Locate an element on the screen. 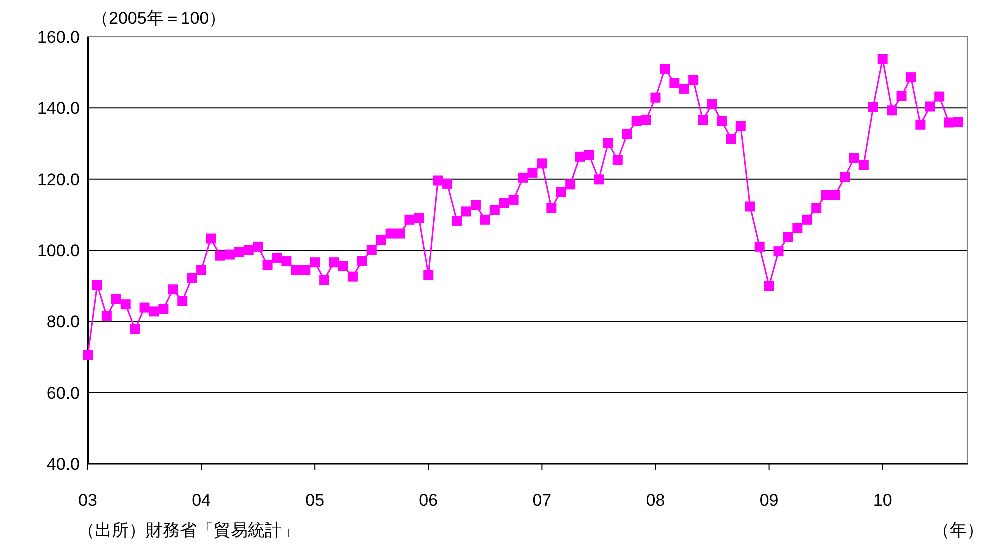 This screenshot has height=546, width=989. text: （出所）財務省「貿易統計」 is located at coordinates (188, 530).